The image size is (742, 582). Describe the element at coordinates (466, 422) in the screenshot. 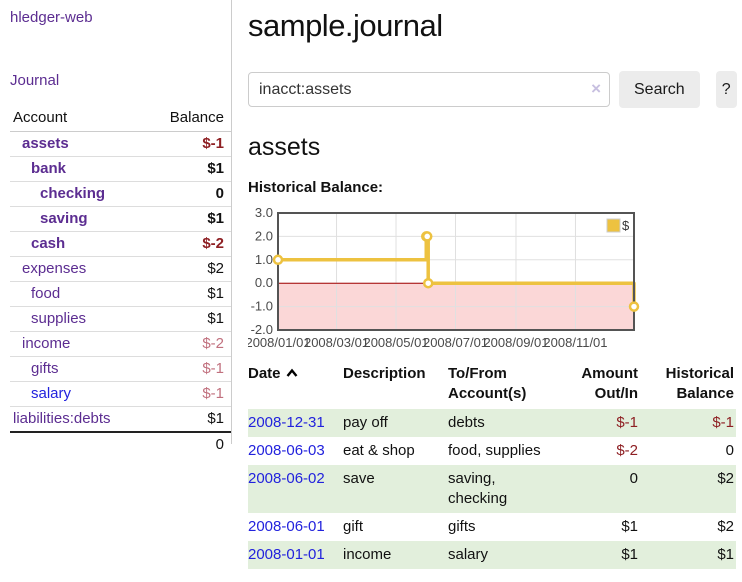

I see `transaction-accounts: debts` at that location.